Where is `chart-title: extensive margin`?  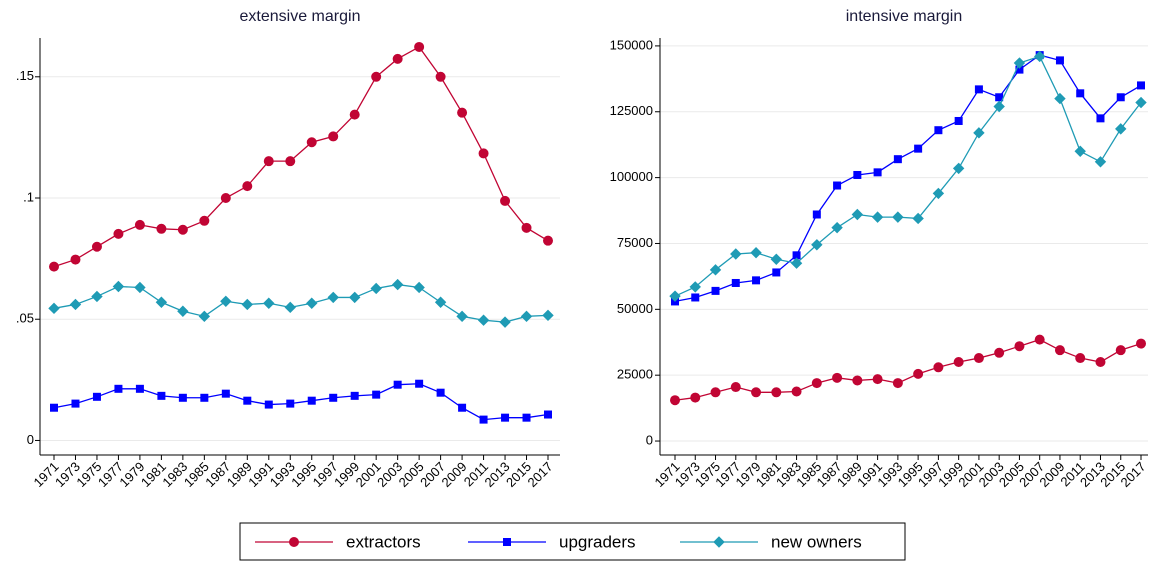 chart-title: extensive margin is located at coordinates (300, 16).